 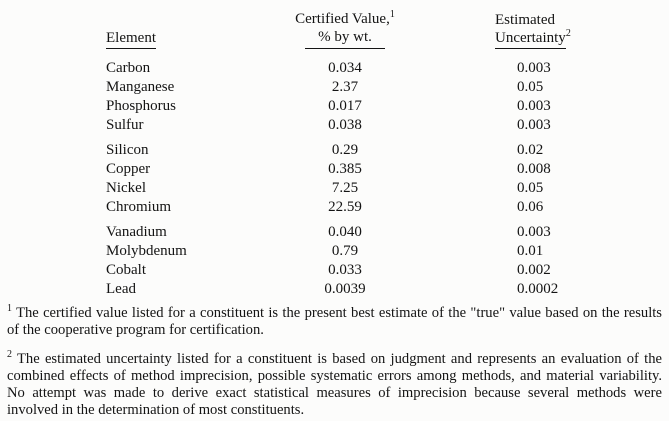 I want to click on element-name: Manganese, so click(x=140, y=87).